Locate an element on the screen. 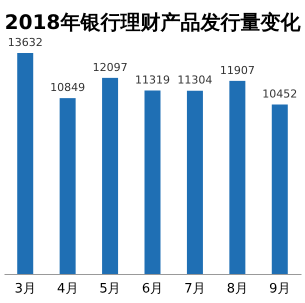 This screenshot has height=303, width=305. data-label: 11319 is located at coordinates (152, 79).